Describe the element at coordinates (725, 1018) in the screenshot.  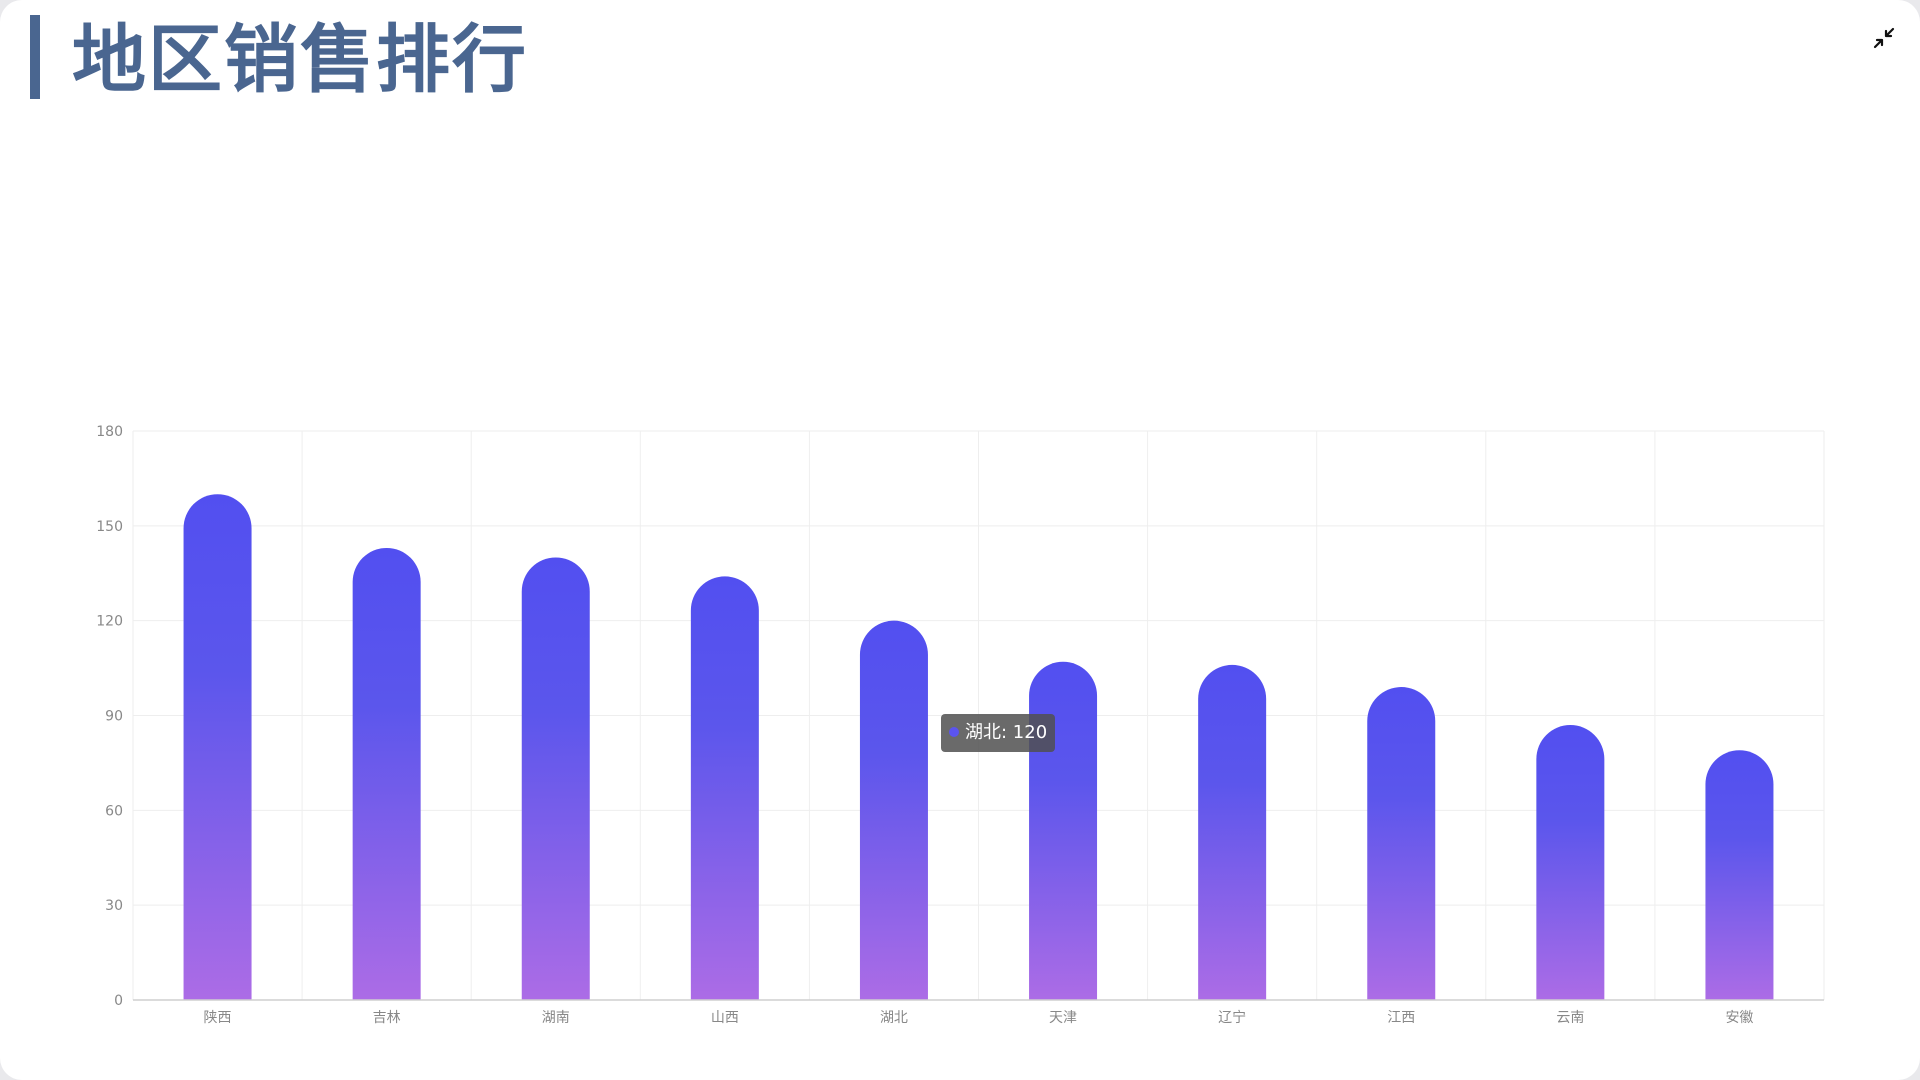
I see `x-tick-label: 山西` at that location.